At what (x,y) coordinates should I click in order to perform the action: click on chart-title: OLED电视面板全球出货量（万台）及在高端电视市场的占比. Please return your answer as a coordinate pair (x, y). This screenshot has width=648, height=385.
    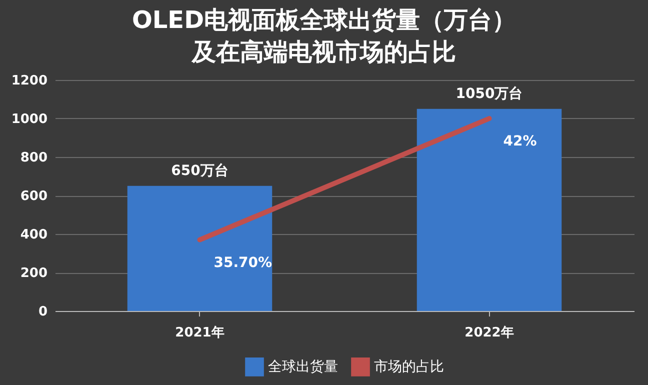
    Looking at the image, I should click on (323, 36).